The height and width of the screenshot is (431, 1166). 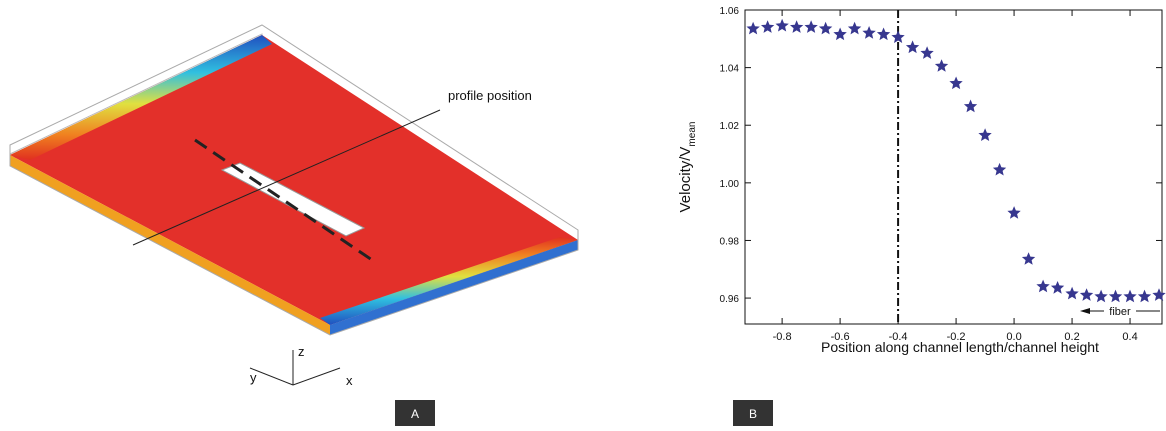 I want to click on axis-z: z, so click(x=301, y=351).